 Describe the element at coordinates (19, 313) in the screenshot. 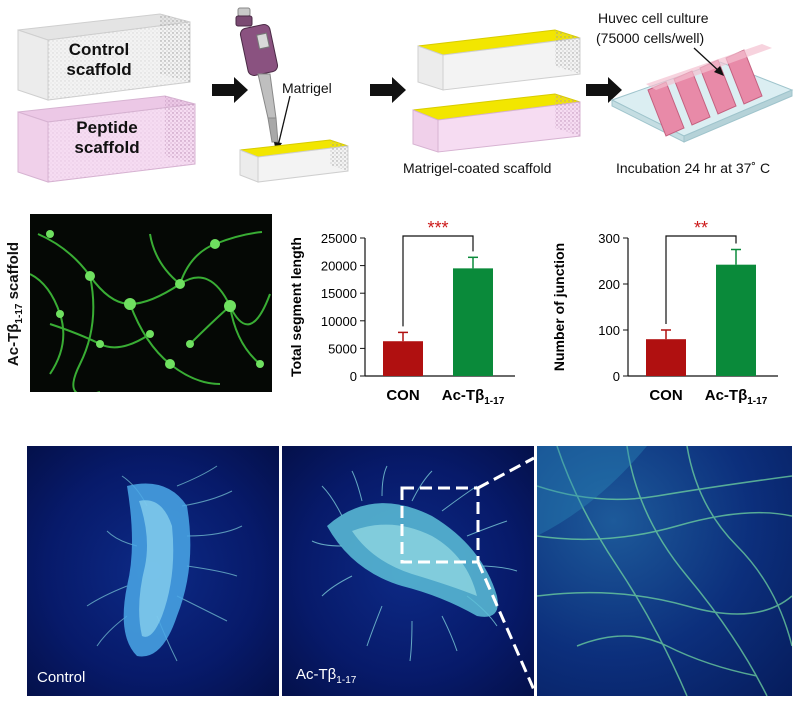

I see `side-label-sub: 1-17` at that location.